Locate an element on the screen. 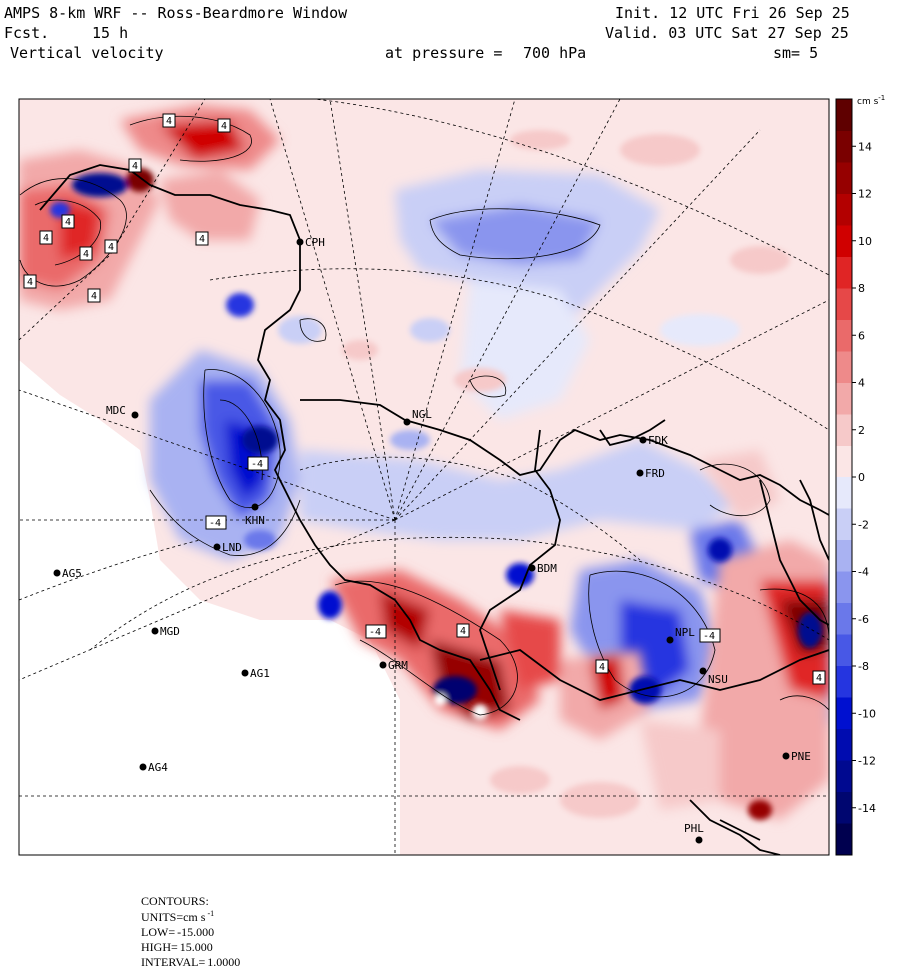  valid-time: Valid. 03 UTC Sat 27 Sep 25 is located at coordinates (727, 33).